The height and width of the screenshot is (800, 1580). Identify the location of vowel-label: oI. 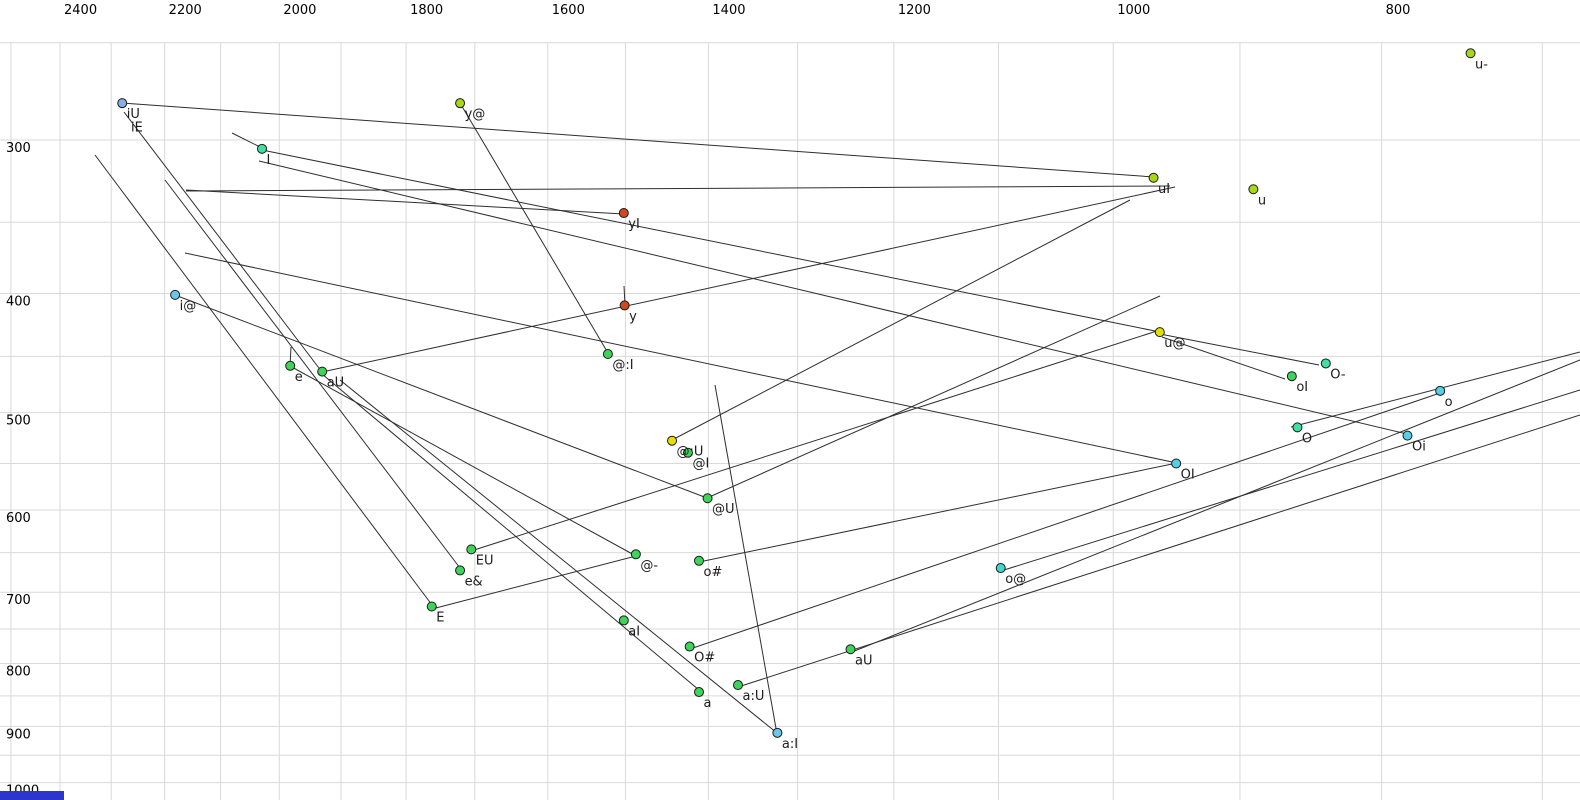
(1302, 387).